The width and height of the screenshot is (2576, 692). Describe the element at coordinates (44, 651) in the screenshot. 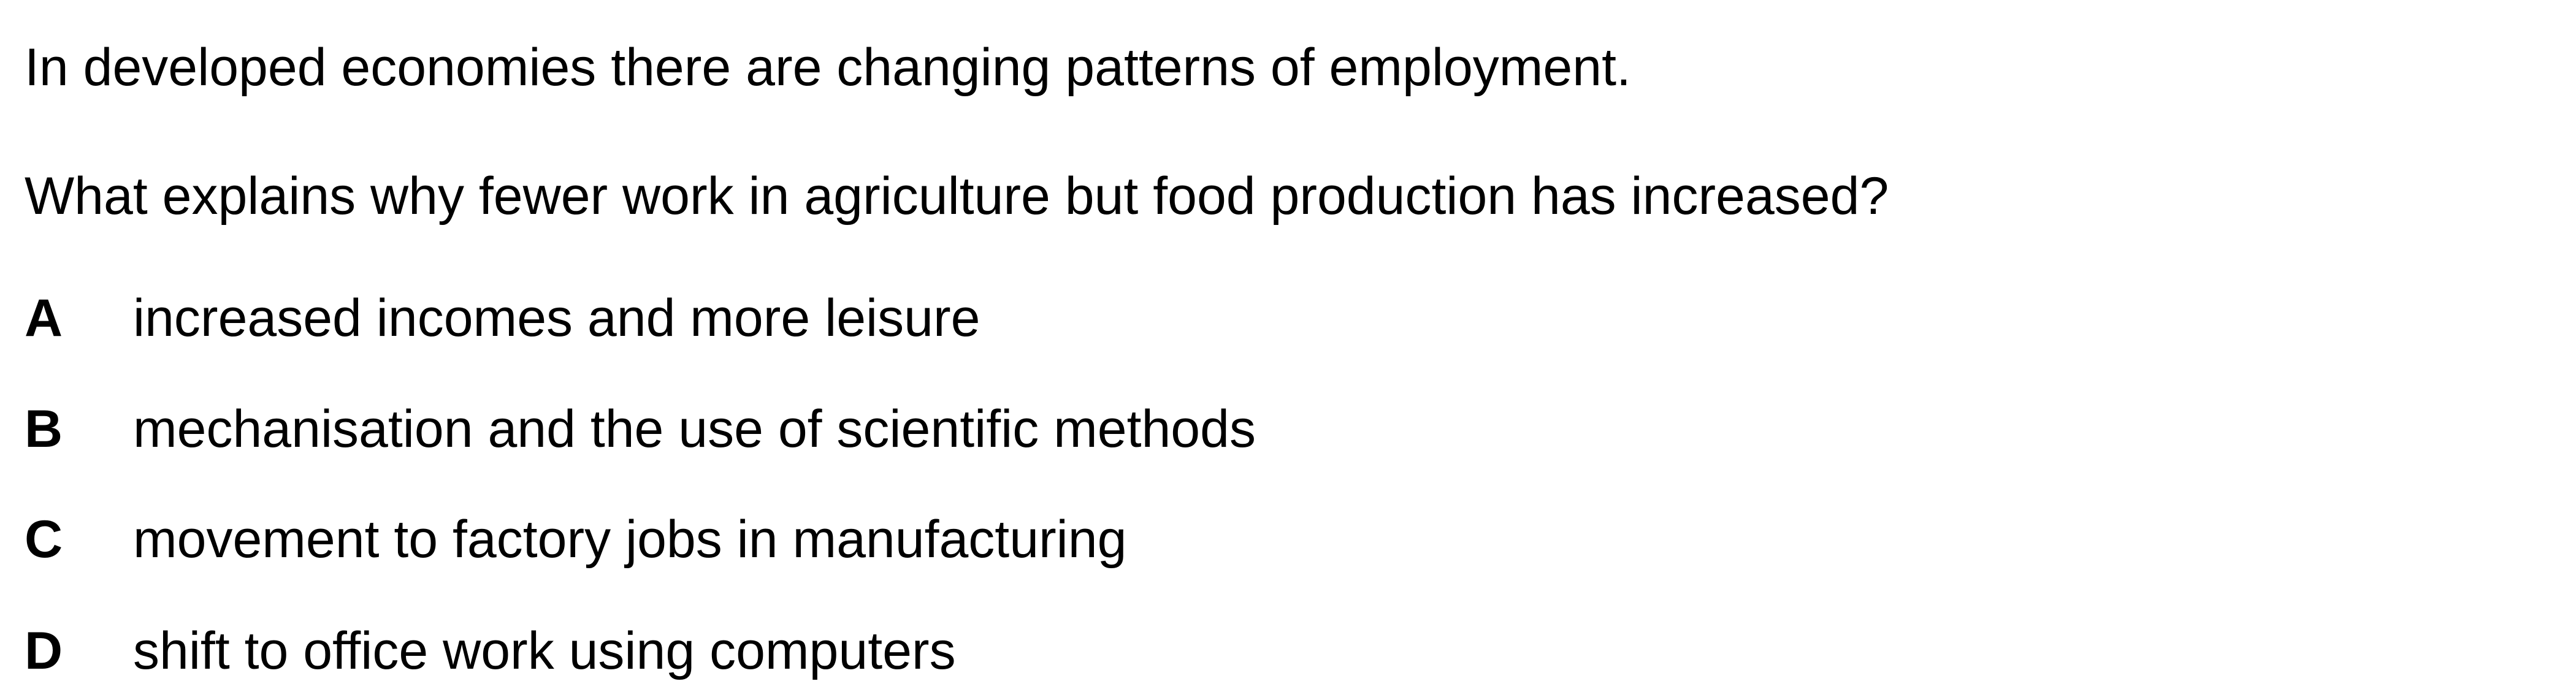

I see `option-letter: D` at that location.